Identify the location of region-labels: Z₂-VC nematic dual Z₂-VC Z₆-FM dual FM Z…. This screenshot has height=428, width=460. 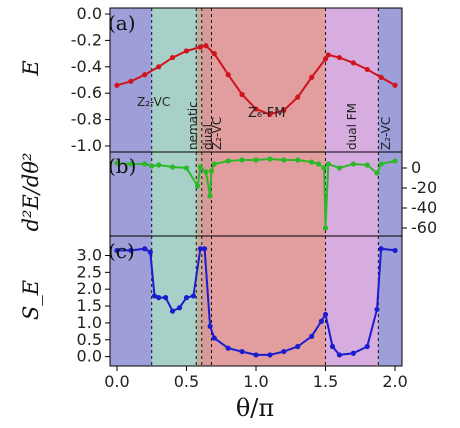
(265, 122).